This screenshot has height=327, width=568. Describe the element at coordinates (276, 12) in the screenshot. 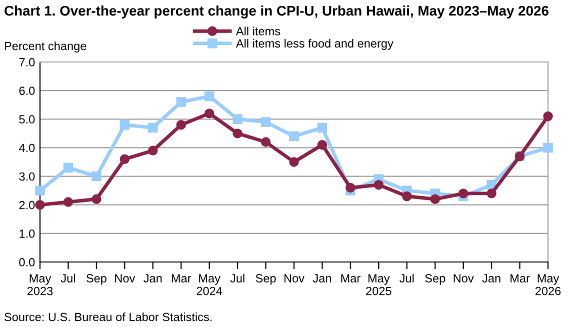

I see `chart-title: Chart 1. Over-the-year percent change in CPI-U, Urban Hawaii, May 2023–May 2026` at that location.